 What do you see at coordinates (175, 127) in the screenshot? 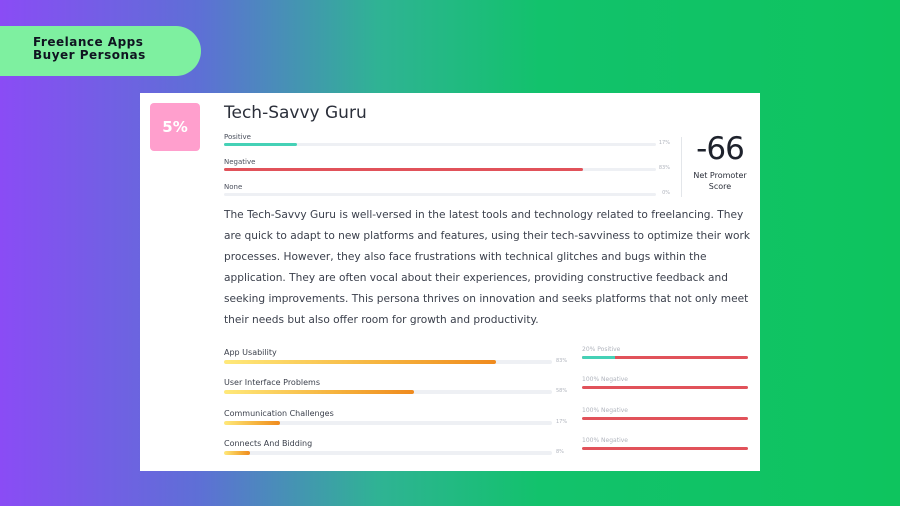
I see `persona-share-badge: 5%` at bounding box center [175, 127].